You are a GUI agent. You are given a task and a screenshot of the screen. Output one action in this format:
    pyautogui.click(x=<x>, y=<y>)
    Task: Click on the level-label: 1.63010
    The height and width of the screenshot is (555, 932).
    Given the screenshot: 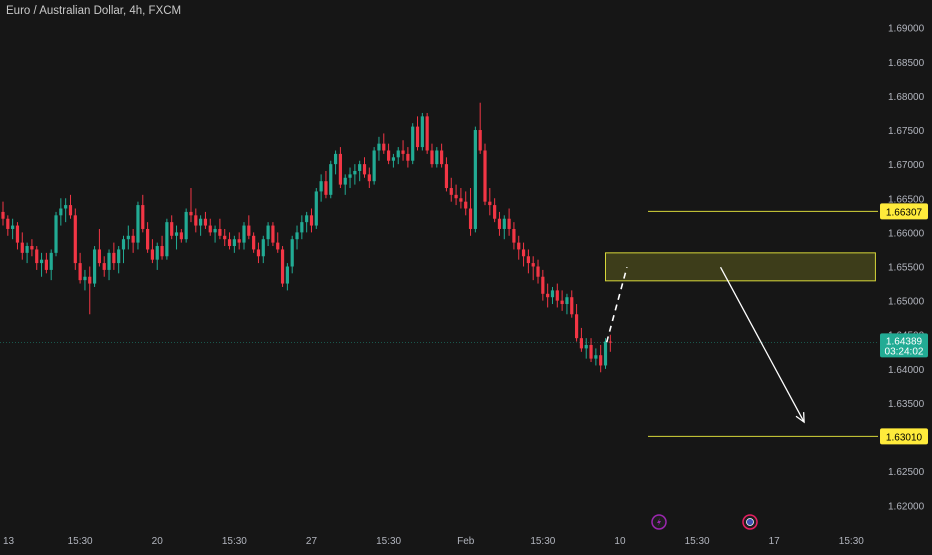 What is the action you would take?
    pyautogui.click(x=904, y=437)
    